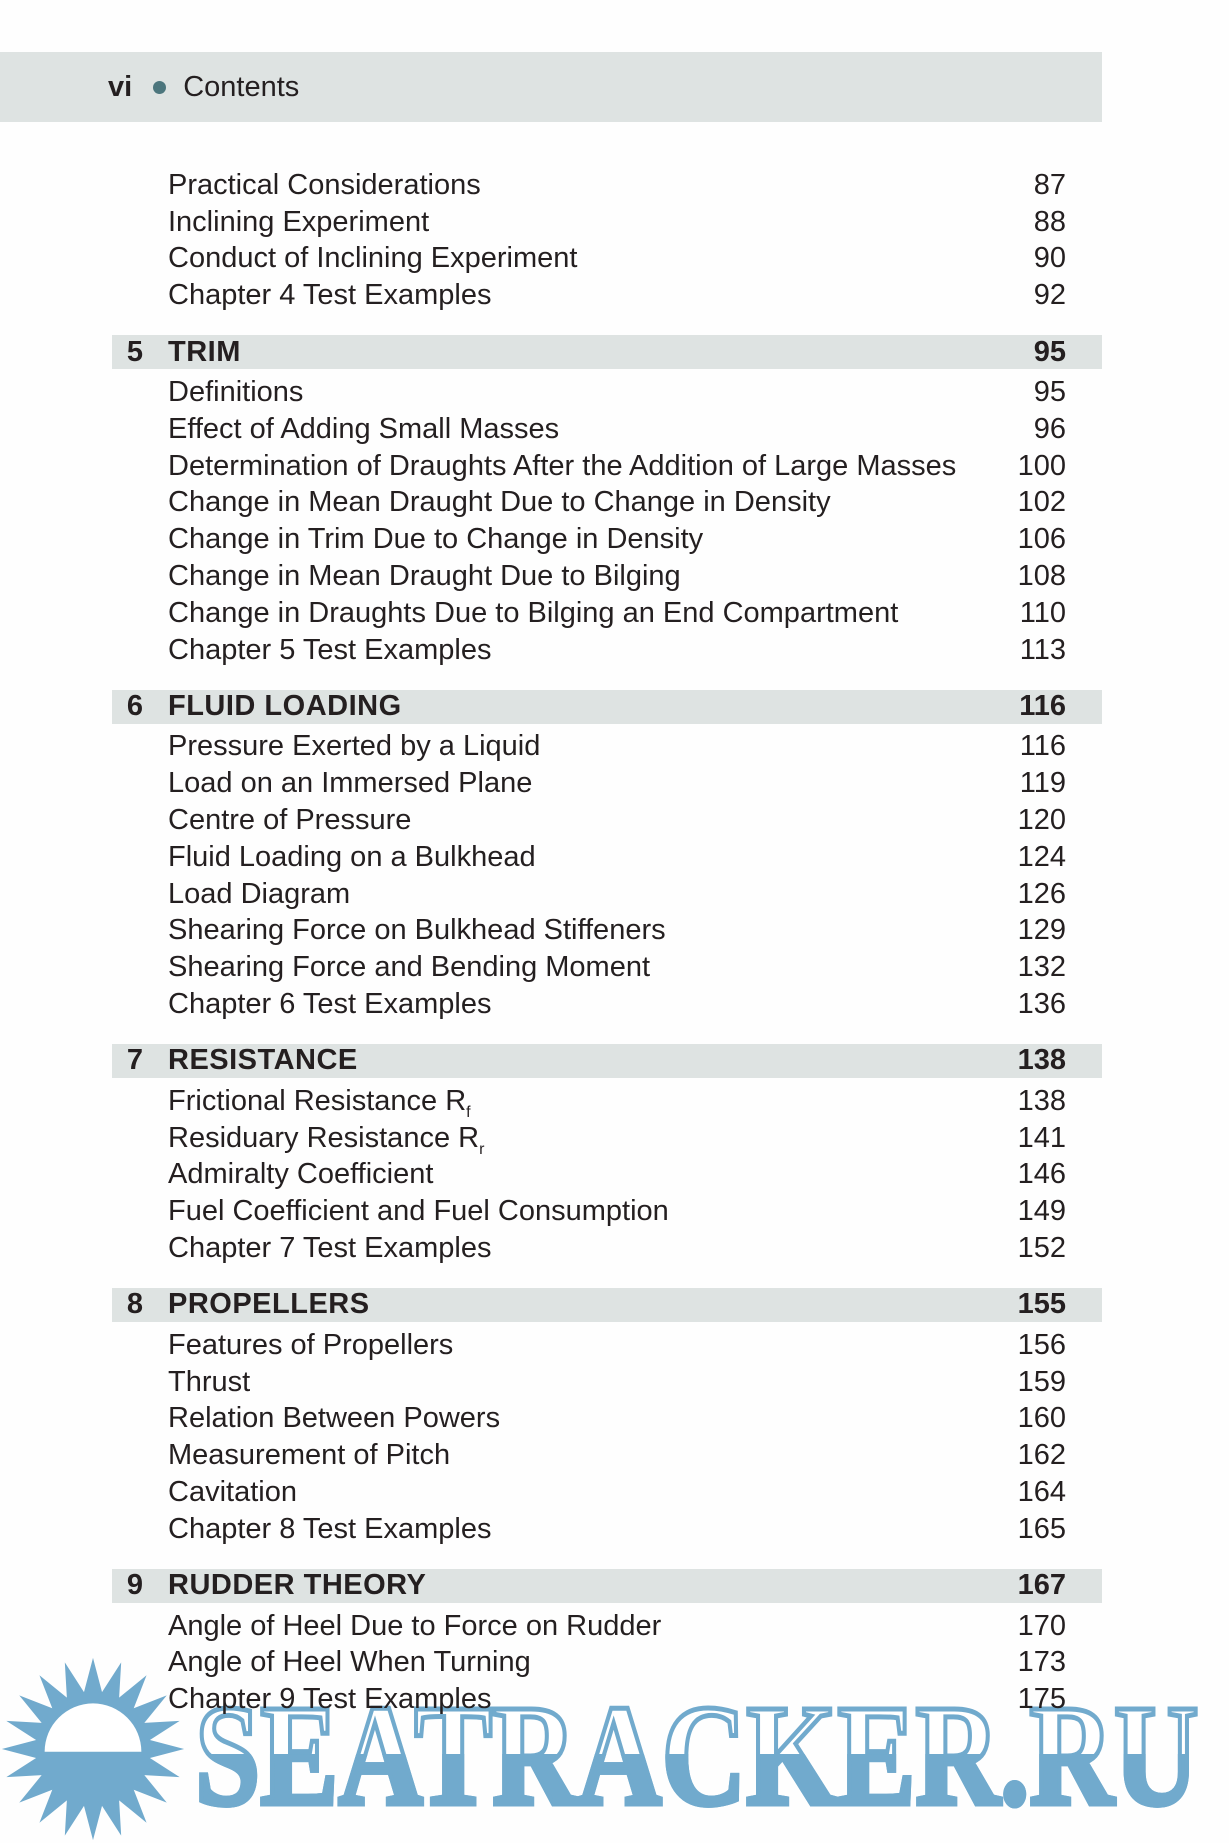 The width and height of the screenshot is (1229, 1843). Describe the element at coordinates (551, 1419) in the screenshot. I see `toc-item-row: Relation Between Powers 160` at that location.